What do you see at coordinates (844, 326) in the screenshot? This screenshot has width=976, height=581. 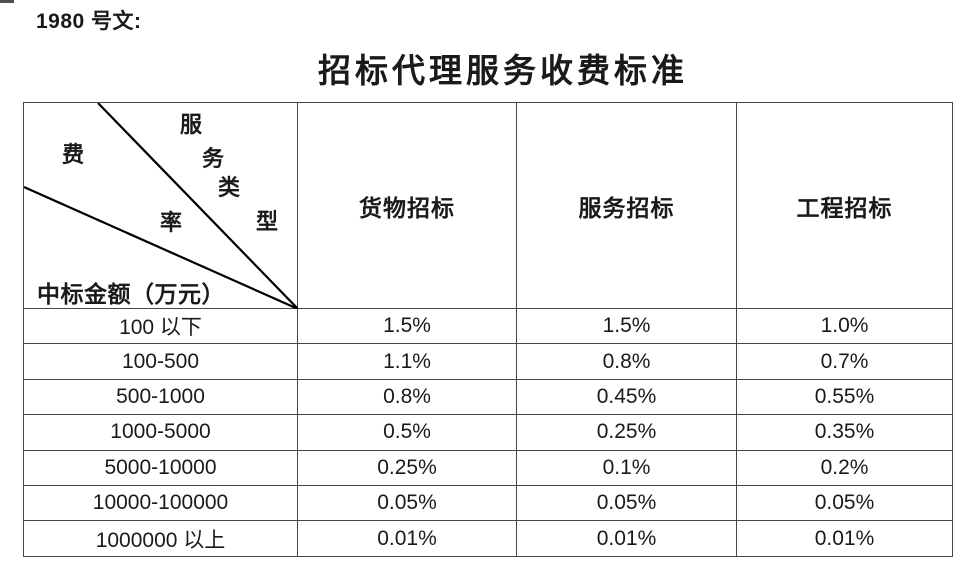 I see `engineering-rate-cell: 1.0%` at bounding box center [844, 326].